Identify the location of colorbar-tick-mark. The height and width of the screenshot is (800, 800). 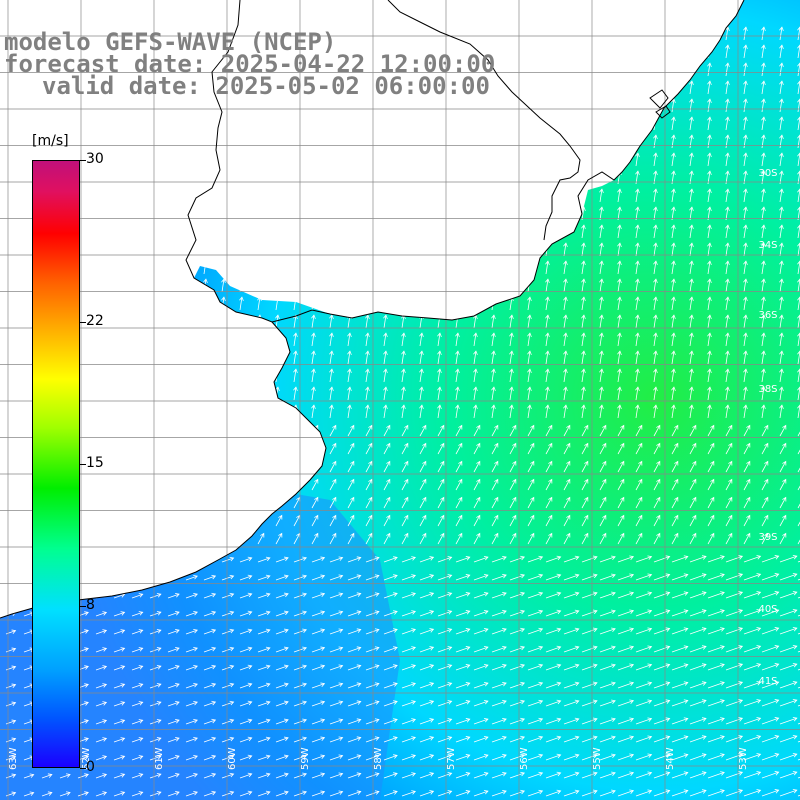
(83, 606).